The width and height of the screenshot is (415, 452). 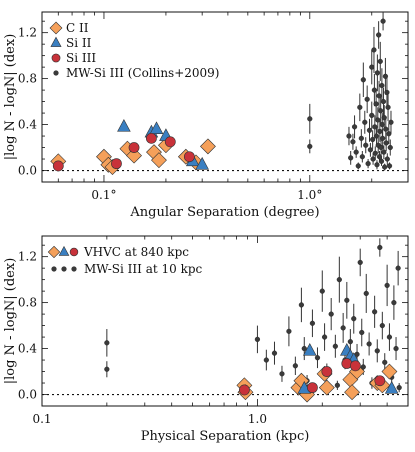 I want to click on series-dot, so click(x=350, y=91).